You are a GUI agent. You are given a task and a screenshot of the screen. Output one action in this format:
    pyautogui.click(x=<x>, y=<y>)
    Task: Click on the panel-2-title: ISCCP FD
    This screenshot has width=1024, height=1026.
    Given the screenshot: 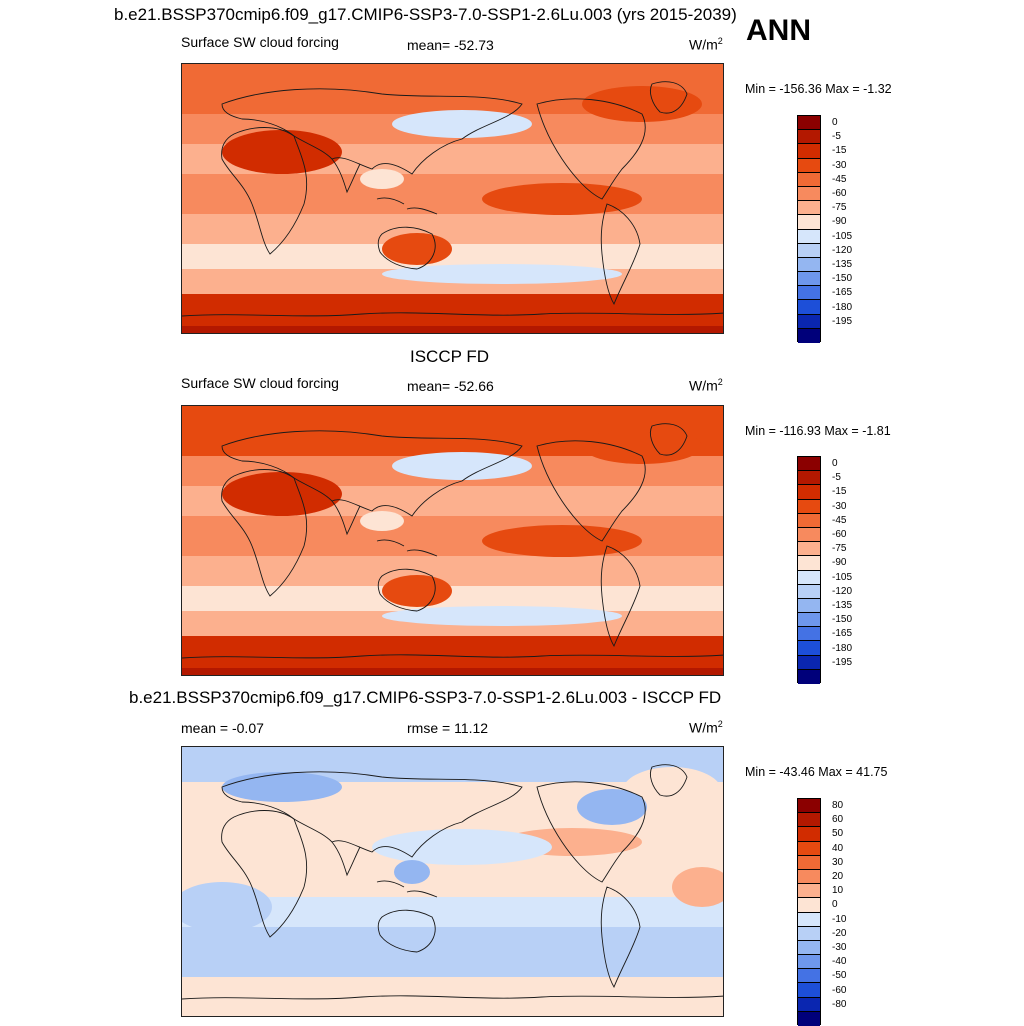 What is the action you would take?
    pyautogui.click(x=450, y=356)
    